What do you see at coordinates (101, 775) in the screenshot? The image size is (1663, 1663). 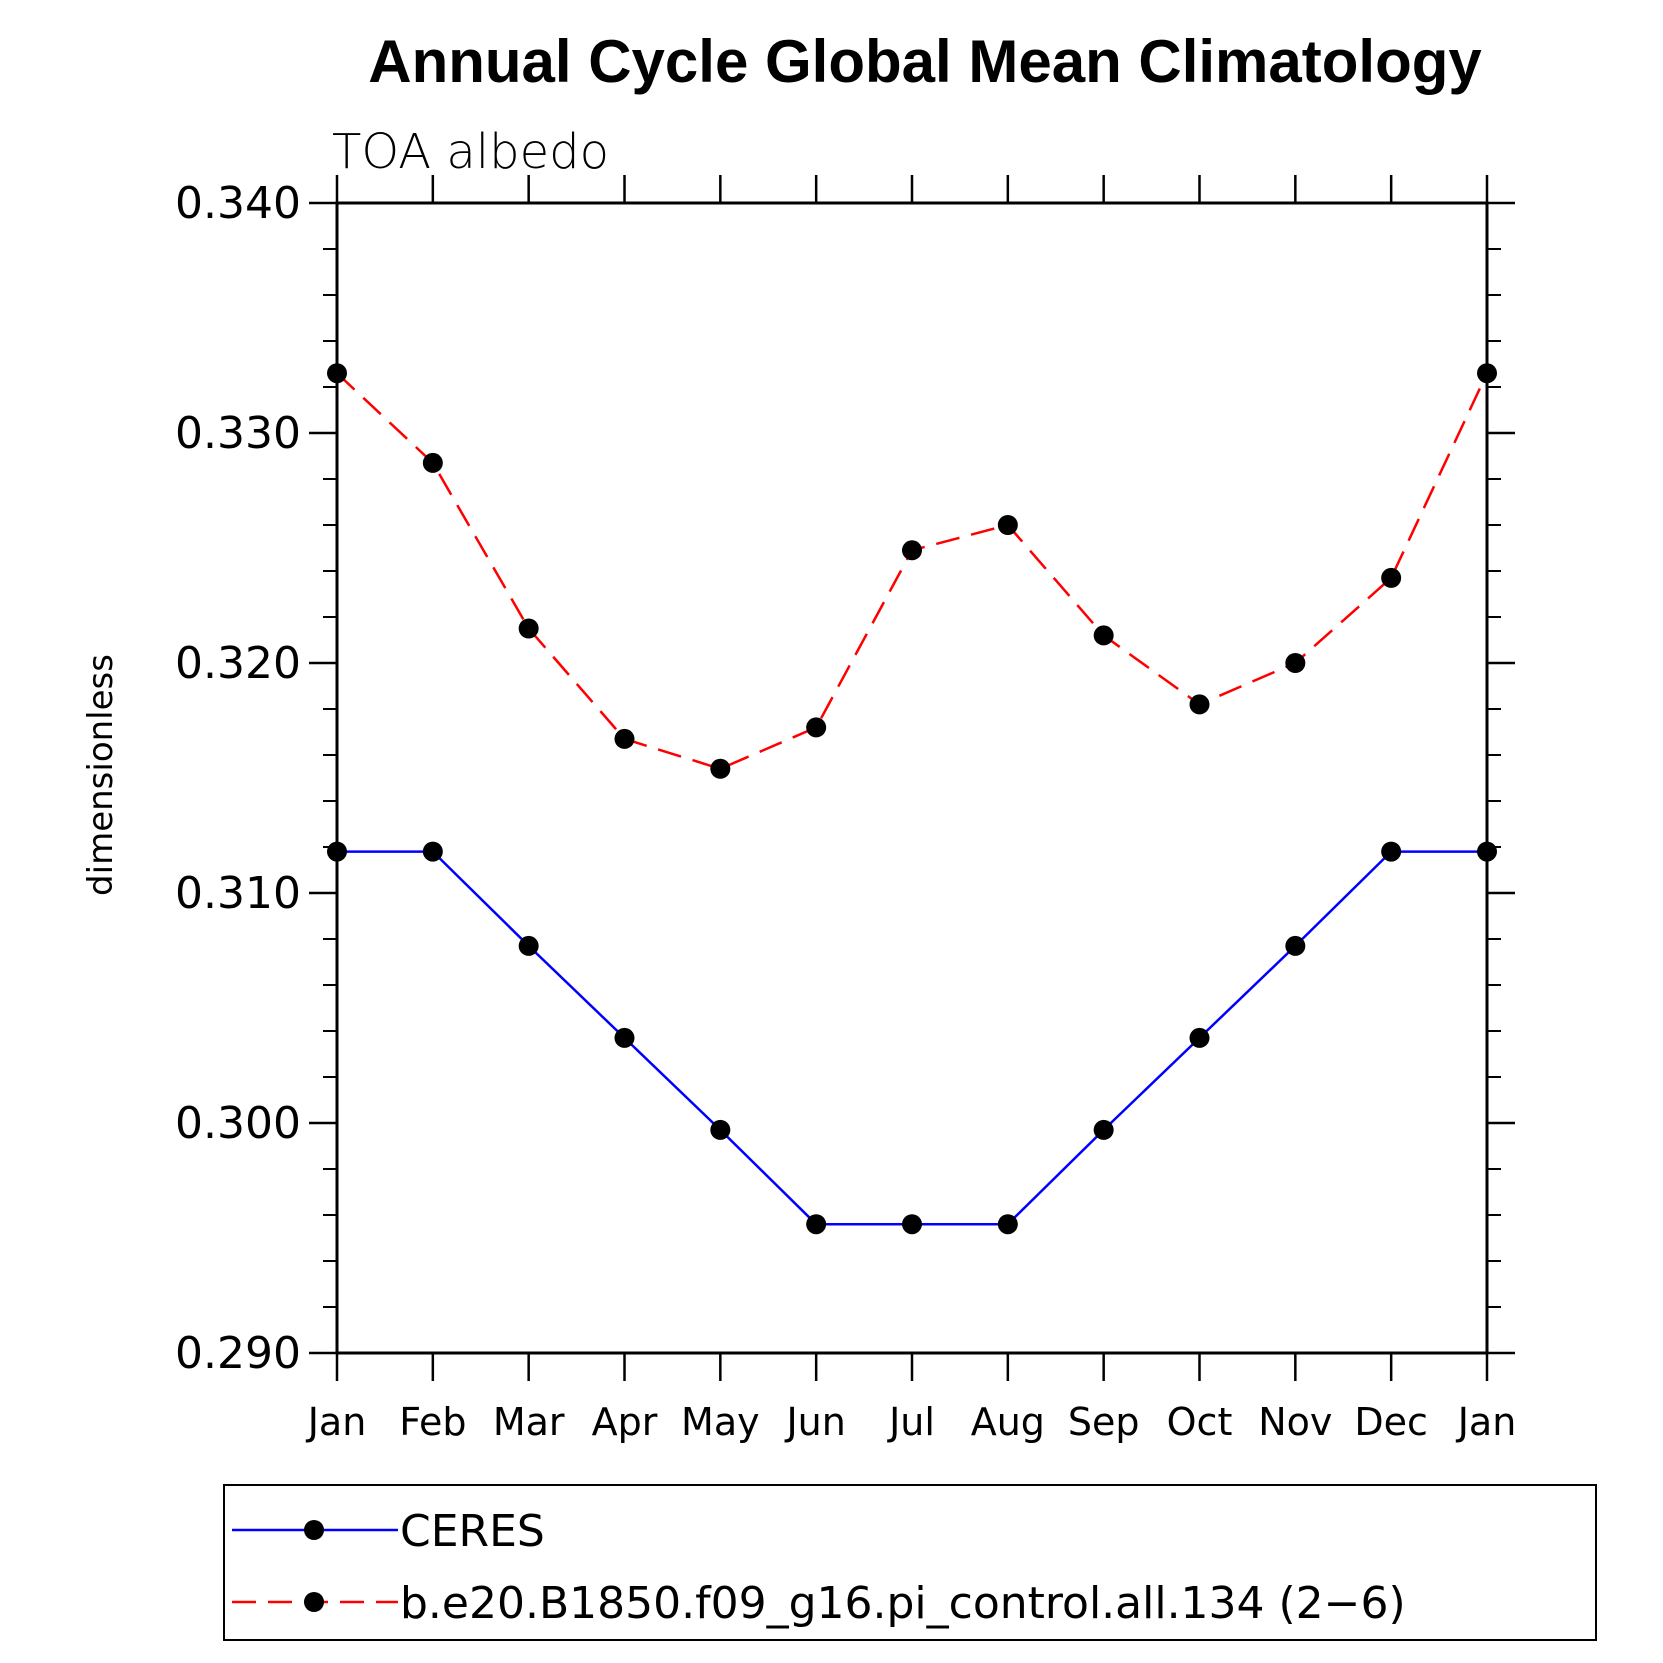 I see `y-axis-label: dimensionless` at bounding box center [101, 775].